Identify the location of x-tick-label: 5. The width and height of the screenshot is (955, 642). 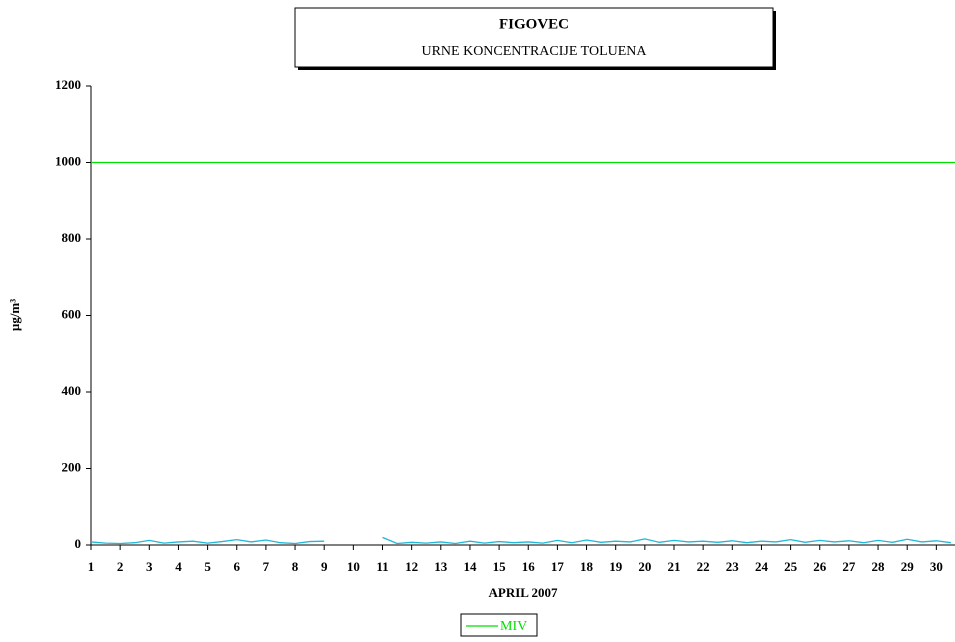
(207, 566).